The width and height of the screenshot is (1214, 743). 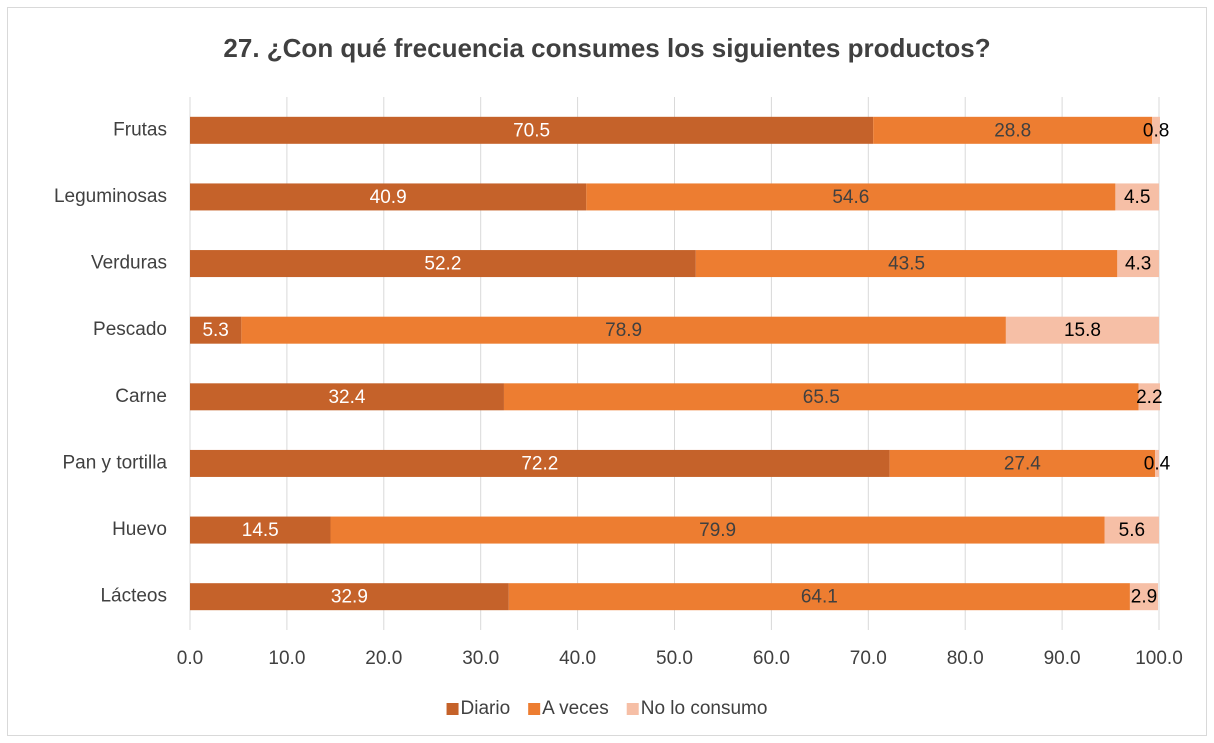 What do you see at coordinates (575, 708) in the screenshot?
I see `legend-label: A veces` at bounding box center [575, 708].